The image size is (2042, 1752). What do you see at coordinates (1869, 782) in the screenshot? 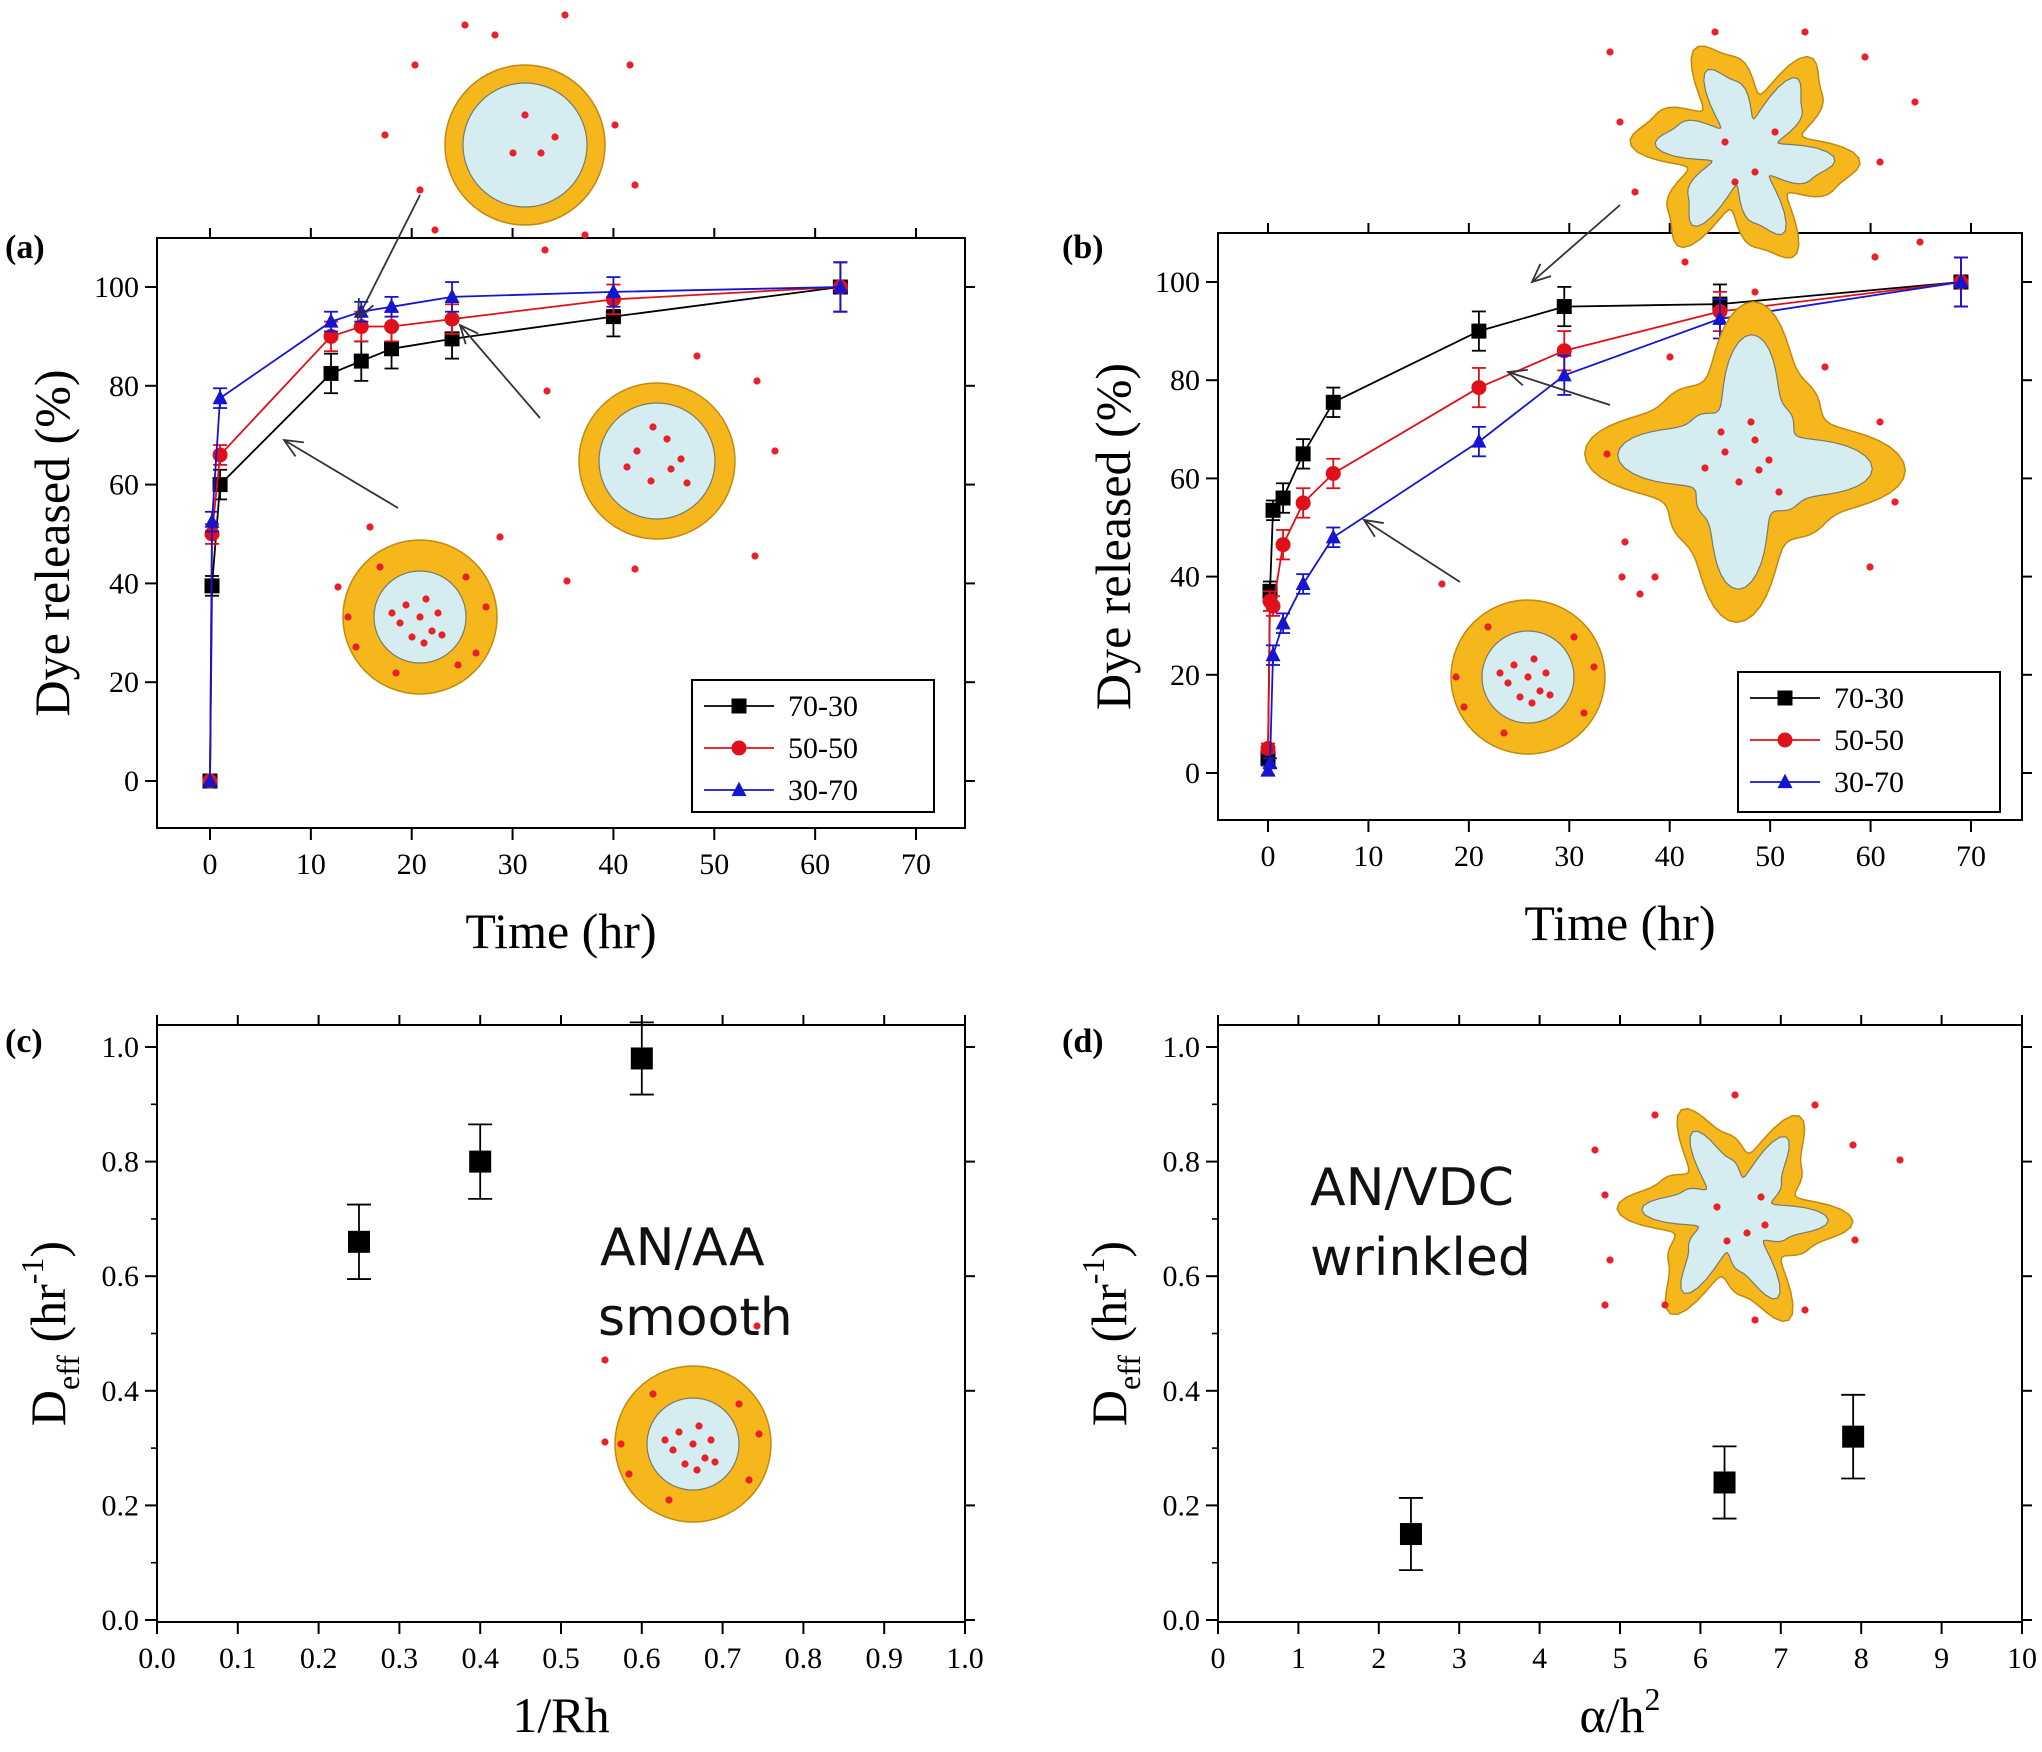
I see `legend-label: 30-70` at bounding box center [1869, 782].